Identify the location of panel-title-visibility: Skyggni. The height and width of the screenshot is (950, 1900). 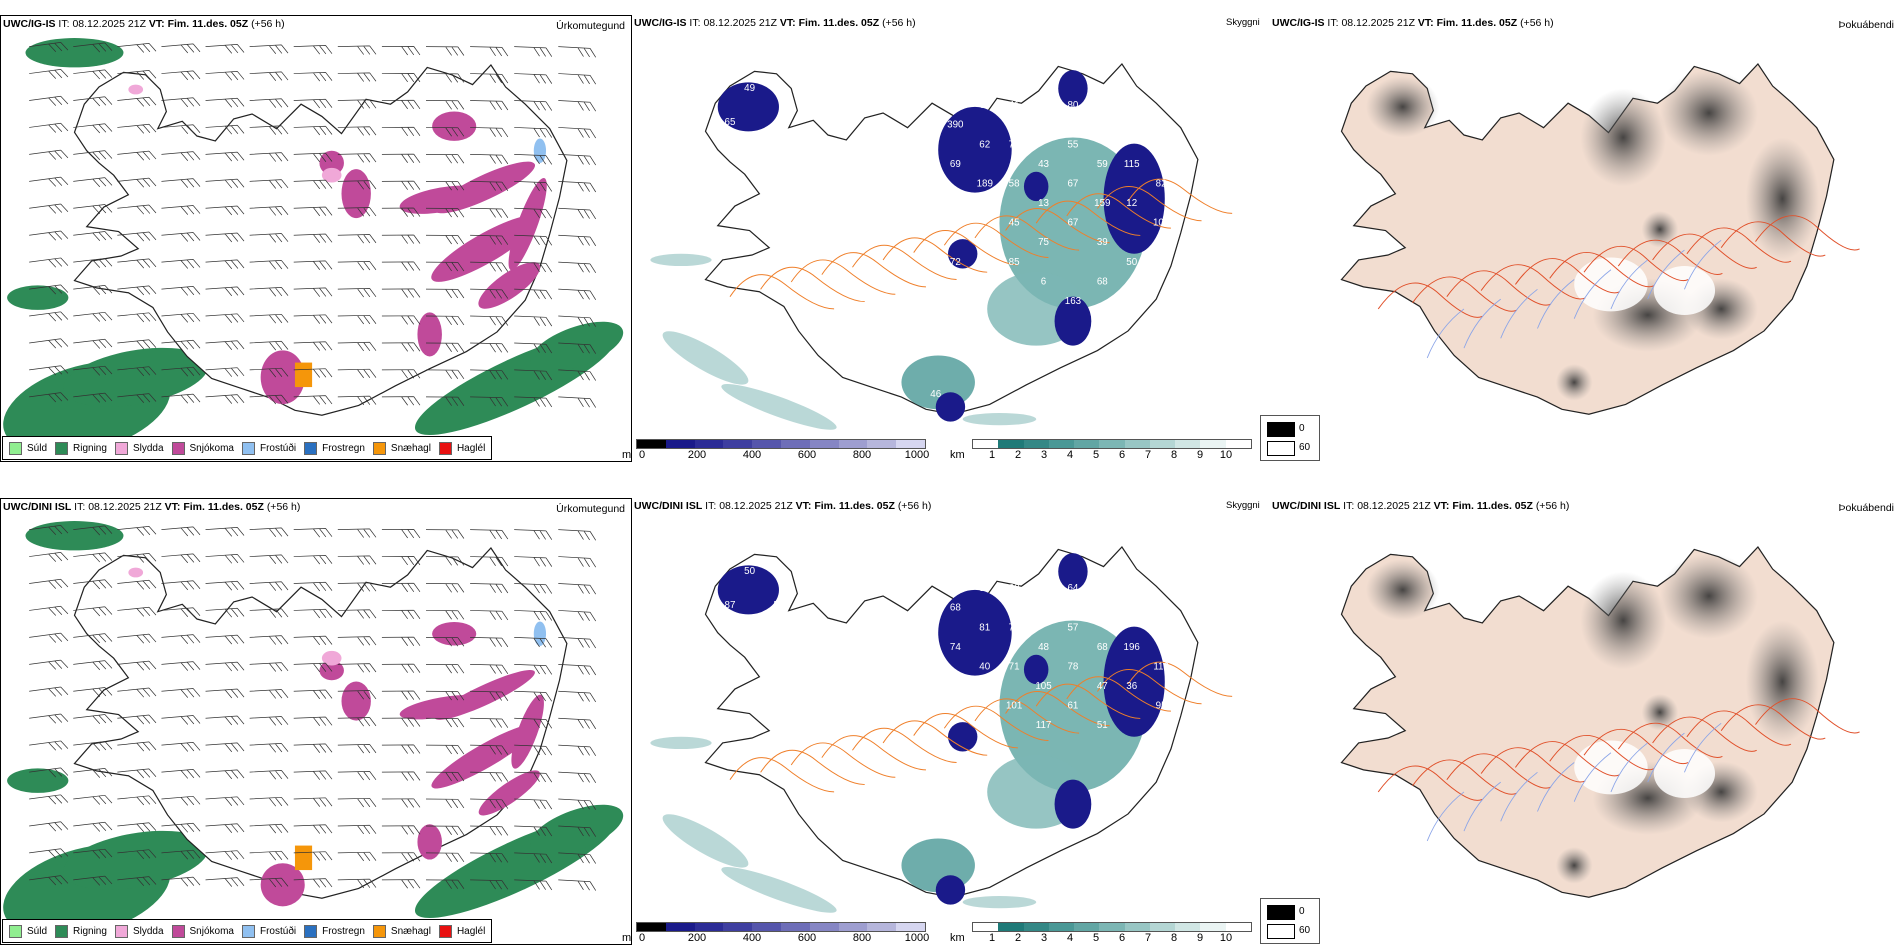
(1243, 22).